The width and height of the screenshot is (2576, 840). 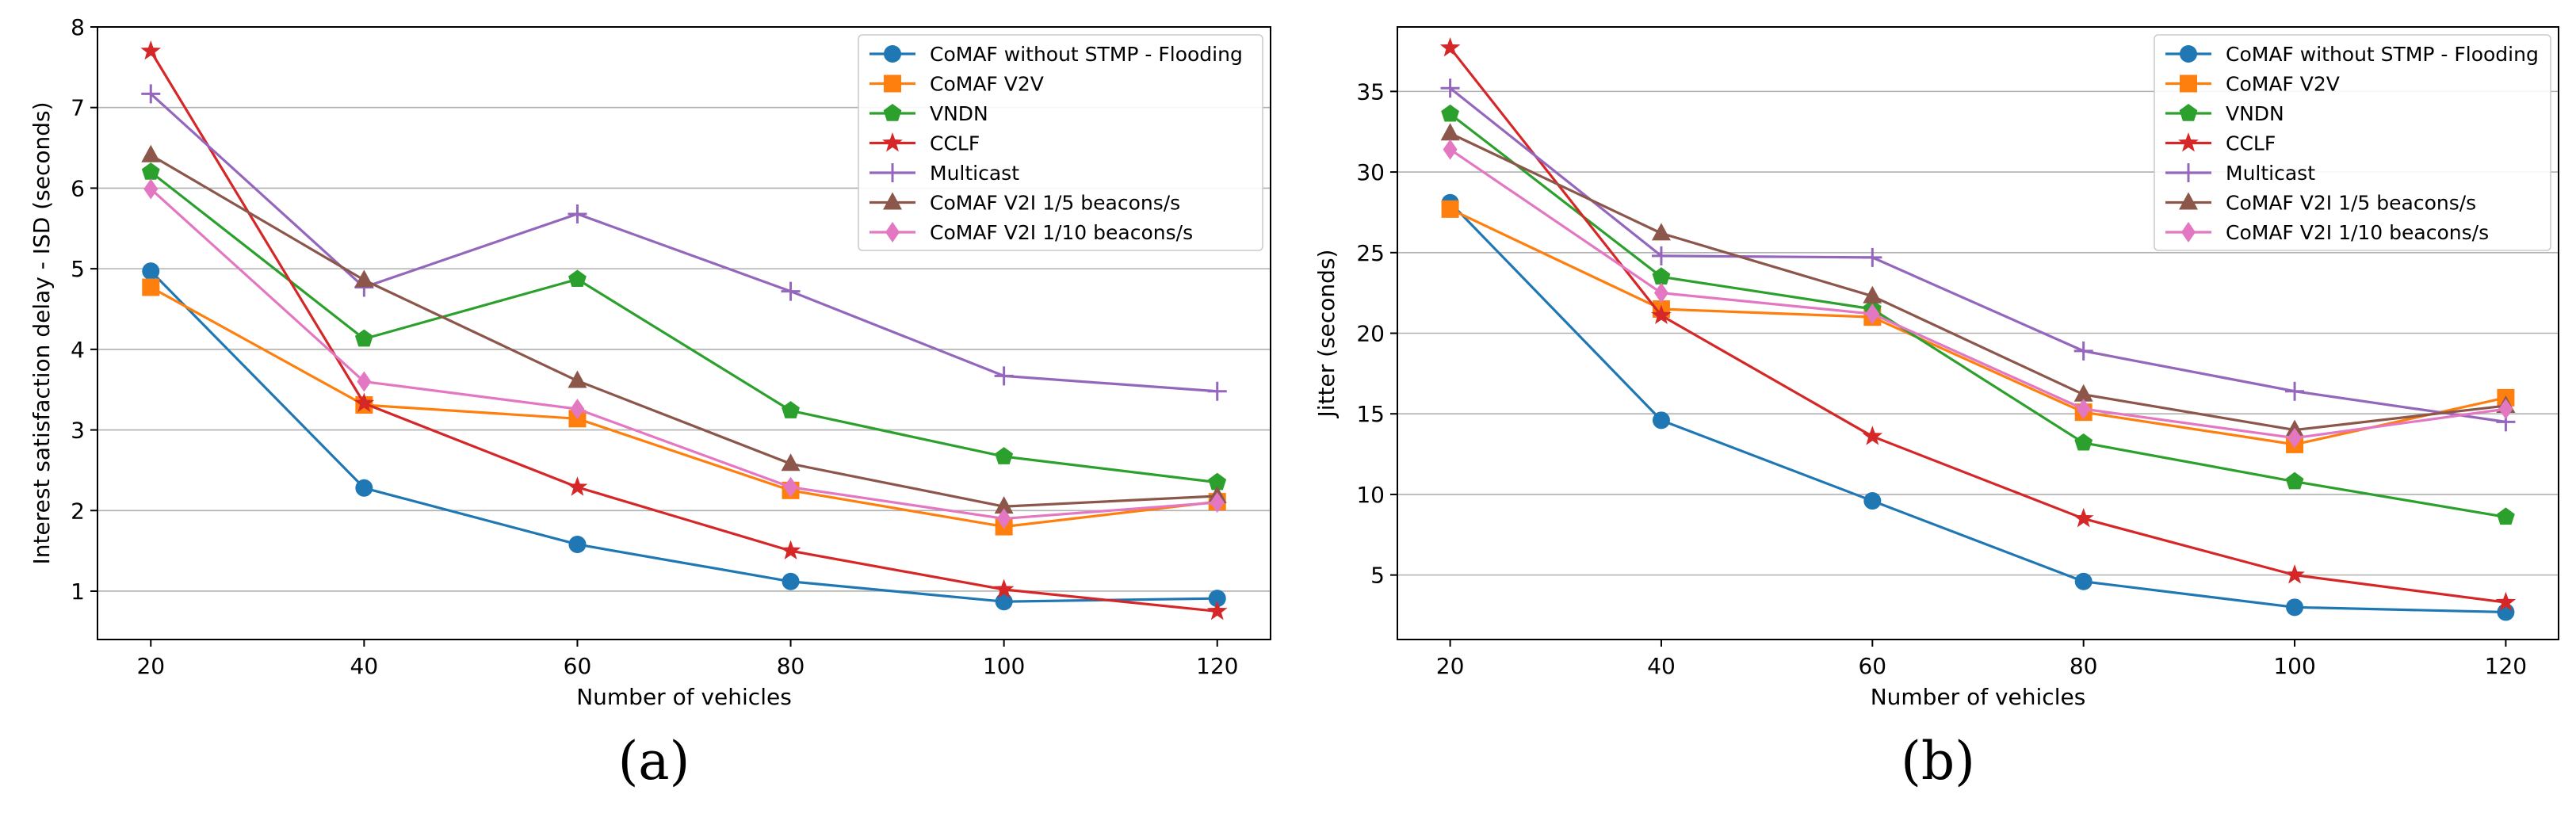 I want to click on y-axis-label: Jitter (seconds), so click(x=1326, y=334).